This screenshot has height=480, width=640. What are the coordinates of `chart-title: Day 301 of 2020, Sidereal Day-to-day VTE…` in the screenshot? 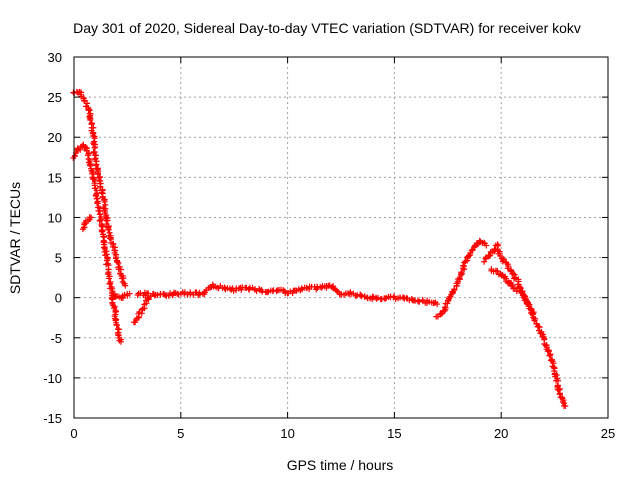 It's located at (327, 28).